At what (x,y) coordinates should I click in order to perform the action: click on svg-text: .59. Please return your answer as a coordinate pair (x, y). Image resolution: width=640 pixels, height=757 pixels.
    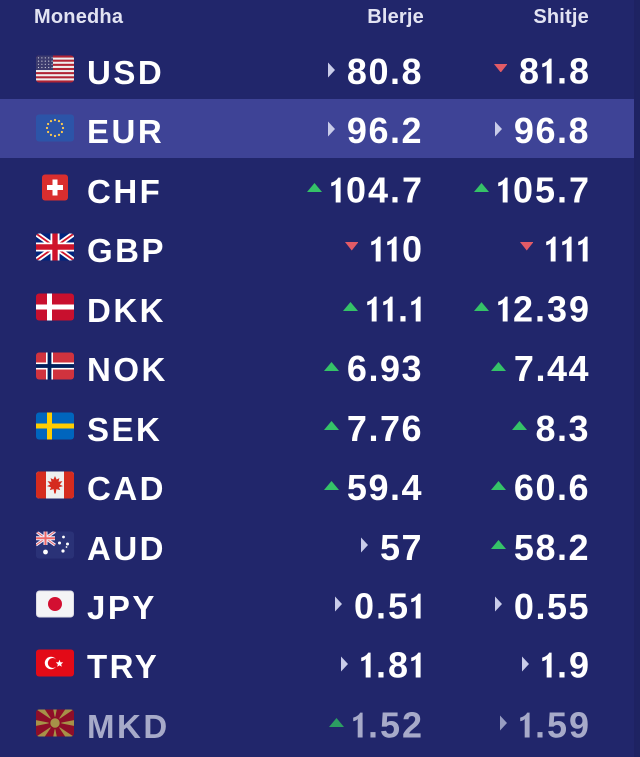
    Looking at the image, I should click on (562, 725).